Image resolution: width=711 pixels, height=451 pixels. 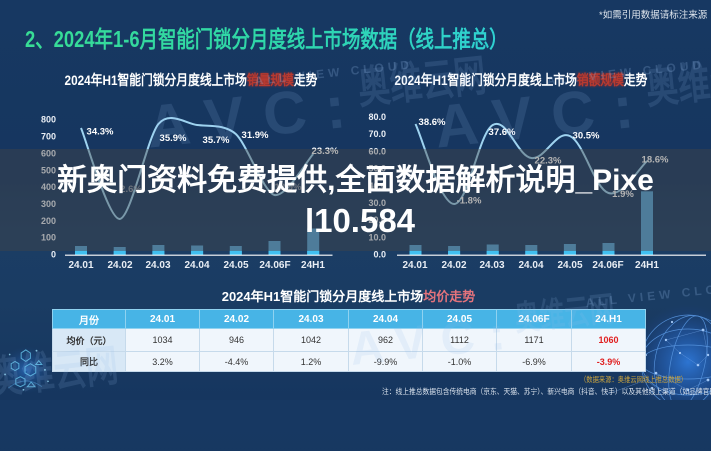 What do you see at coordinates (377, 186) in the screenshot?
I see `svg-text: 40.0` at bounding box center [377, 186].